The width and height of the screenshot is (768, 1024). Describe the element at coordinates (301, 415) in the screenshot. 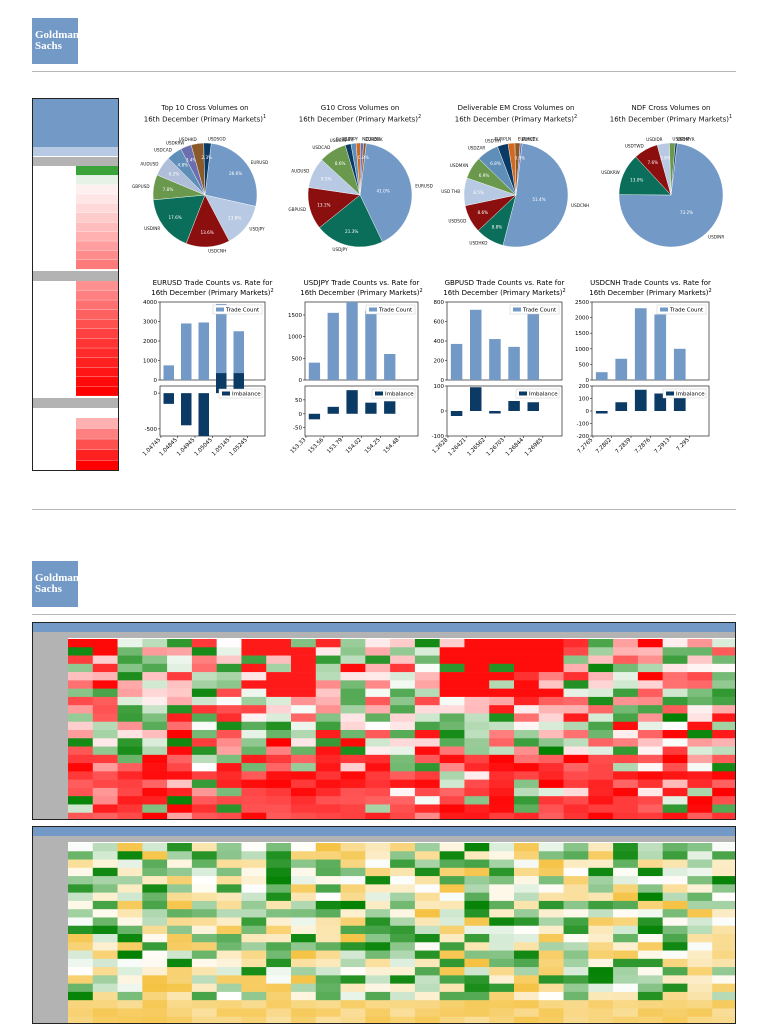

I see `y-tick-label: 0` at that location.